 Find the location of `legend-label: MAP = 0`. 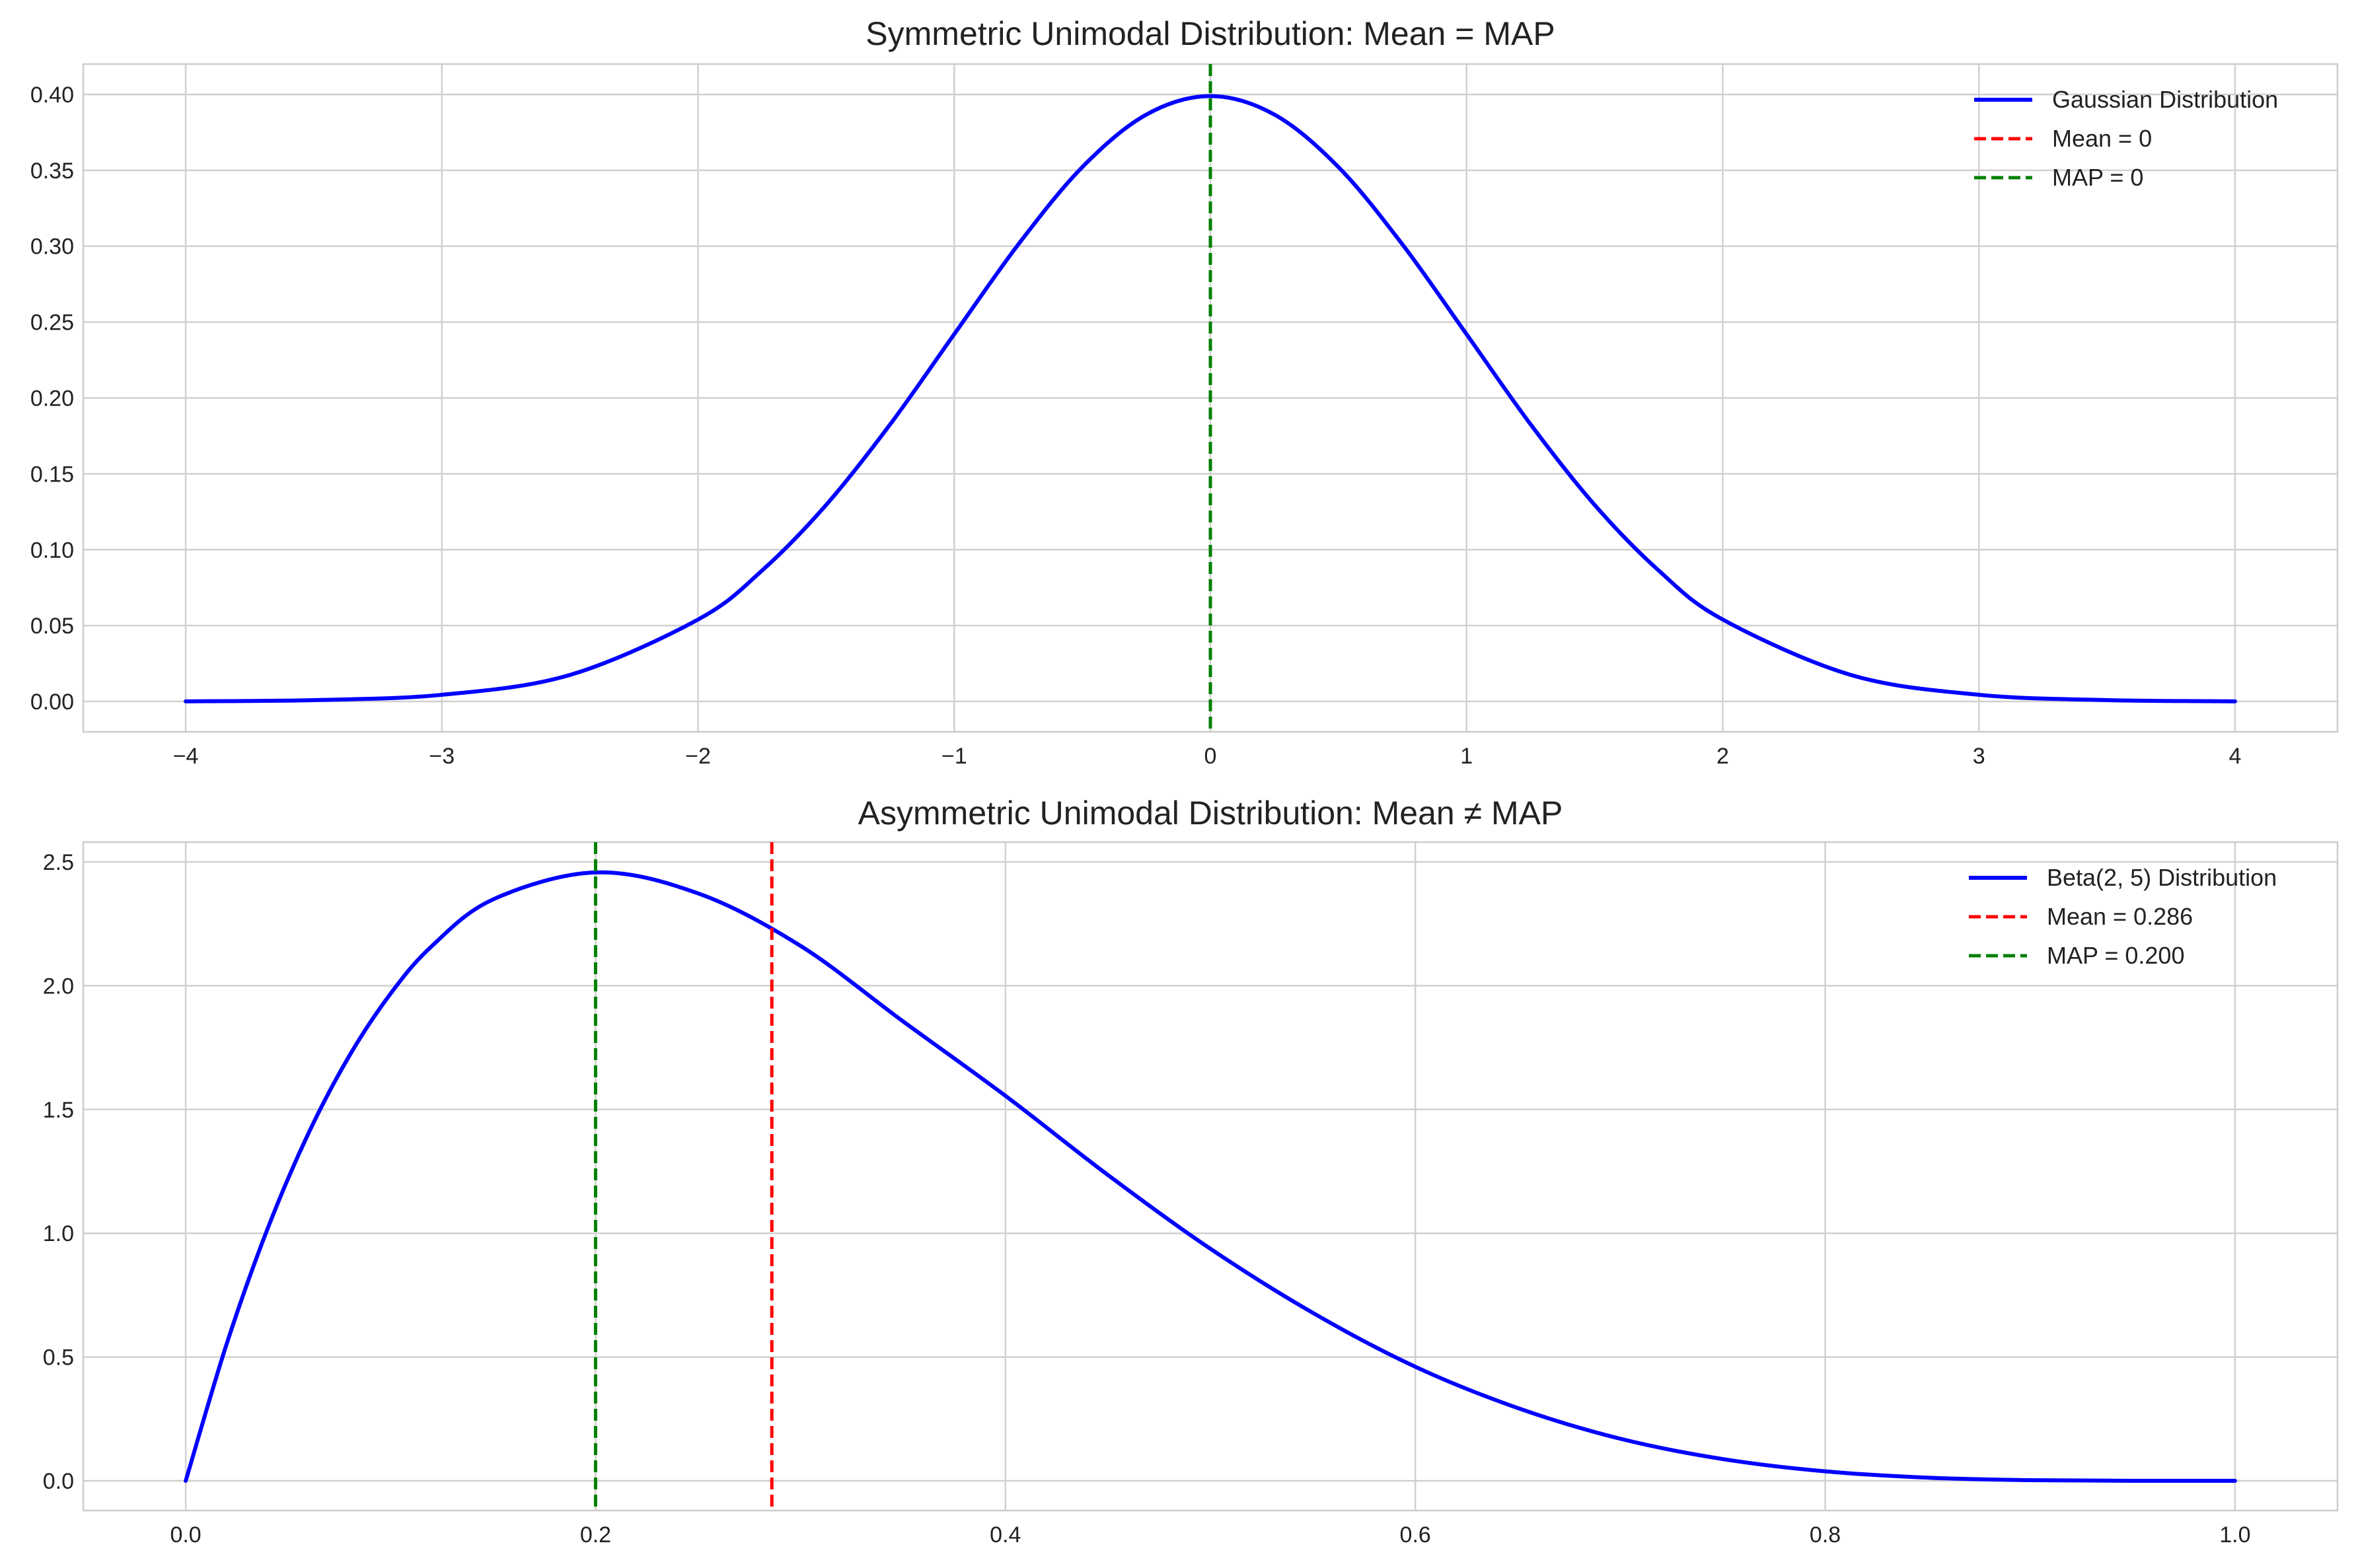

legend-label: MAP = 0 is located at coordinates (2097, 177).